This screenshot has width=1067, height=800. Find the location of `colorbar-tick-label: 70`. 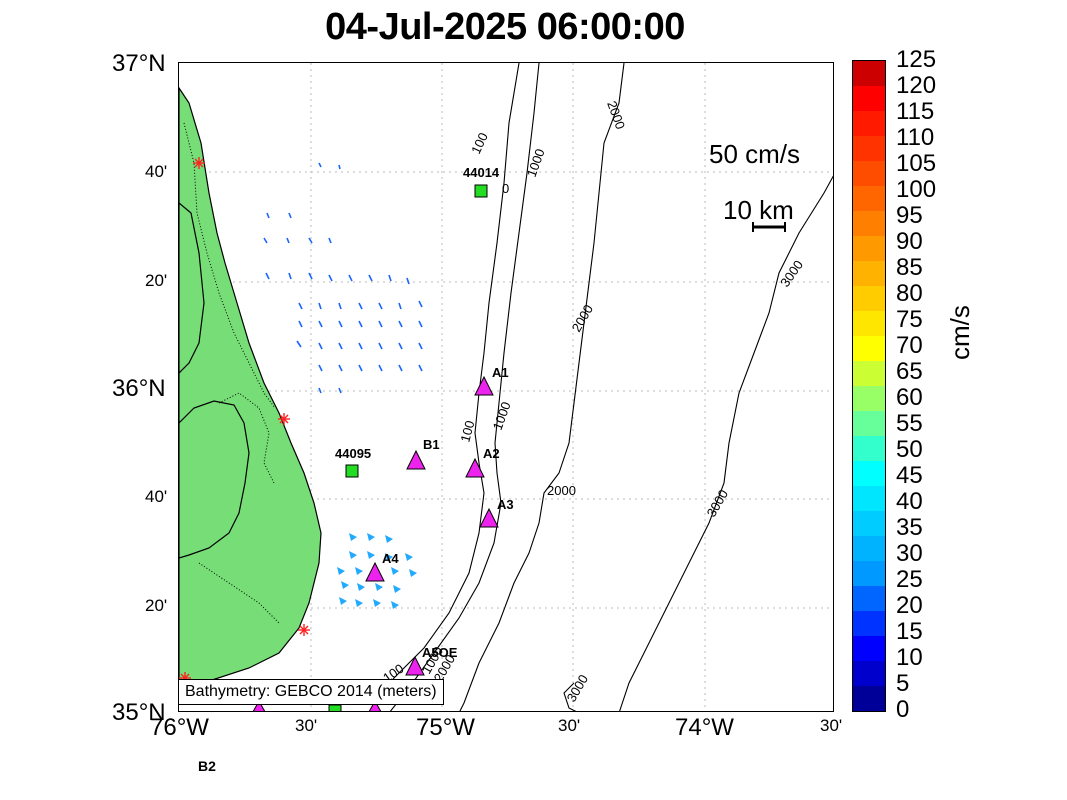

colorbar-tick-label: 70 is located at coordinates (909, 345).